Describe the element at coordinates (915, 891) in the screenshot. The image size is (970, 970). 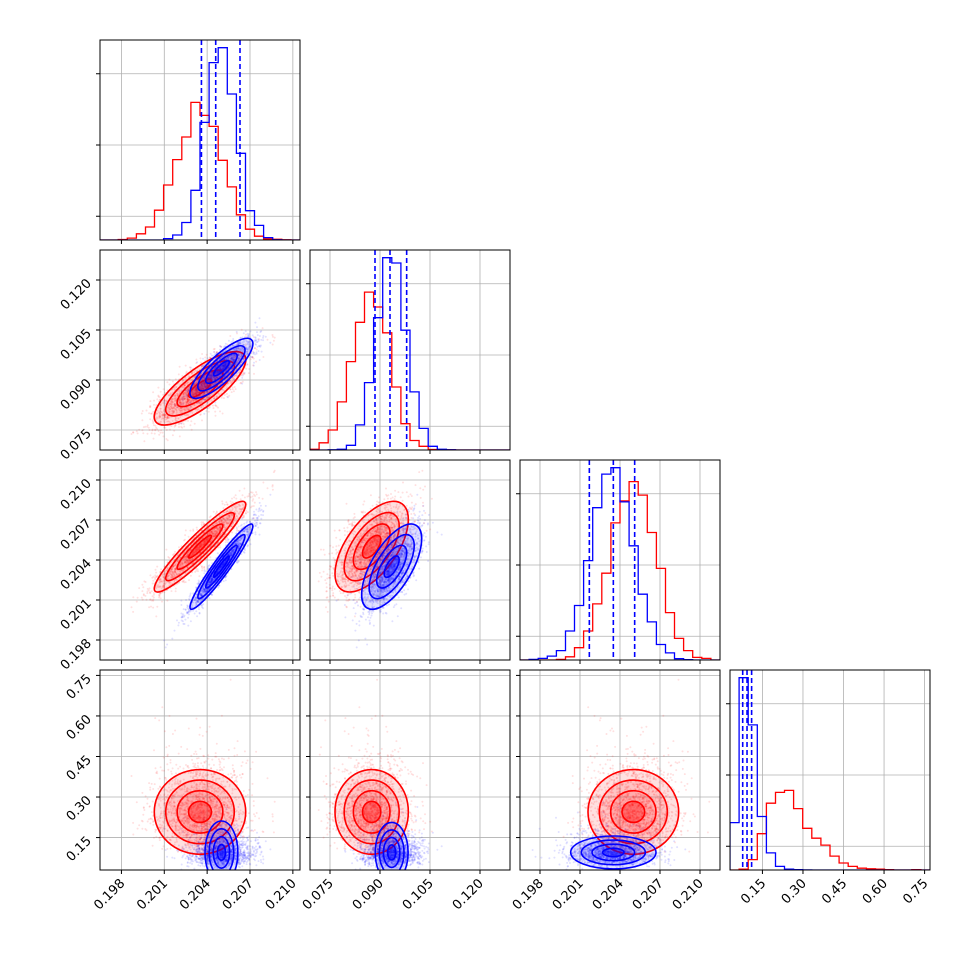
I see `x-tick-label: 0.75` at that location.